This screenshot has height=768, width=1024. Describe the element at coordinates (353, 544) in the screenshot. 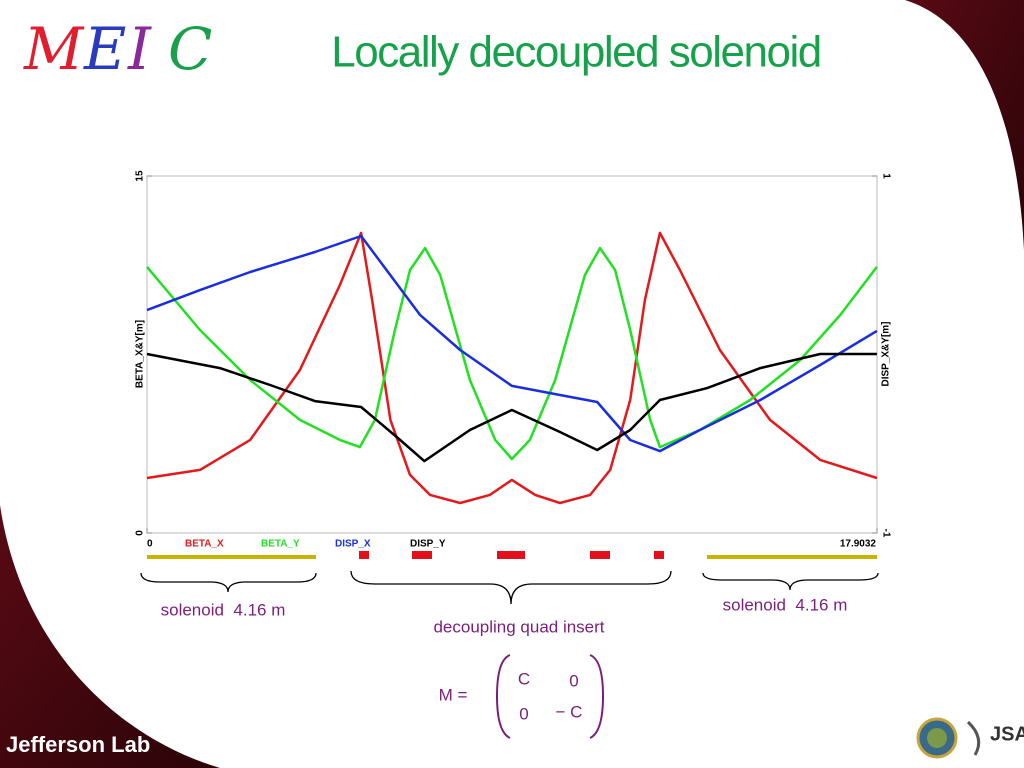

I see `legend-label: DISP_X` at that location.